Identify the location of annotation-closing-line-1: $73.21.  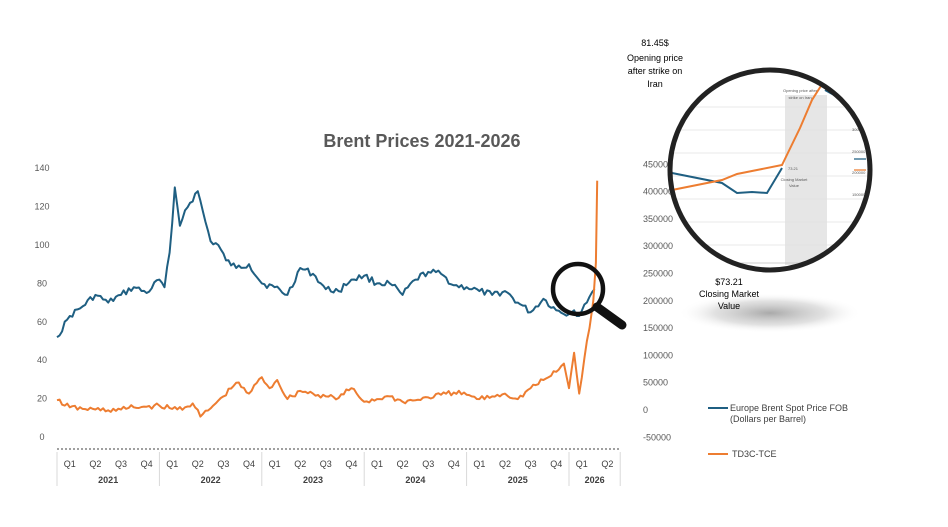
(729, 282).